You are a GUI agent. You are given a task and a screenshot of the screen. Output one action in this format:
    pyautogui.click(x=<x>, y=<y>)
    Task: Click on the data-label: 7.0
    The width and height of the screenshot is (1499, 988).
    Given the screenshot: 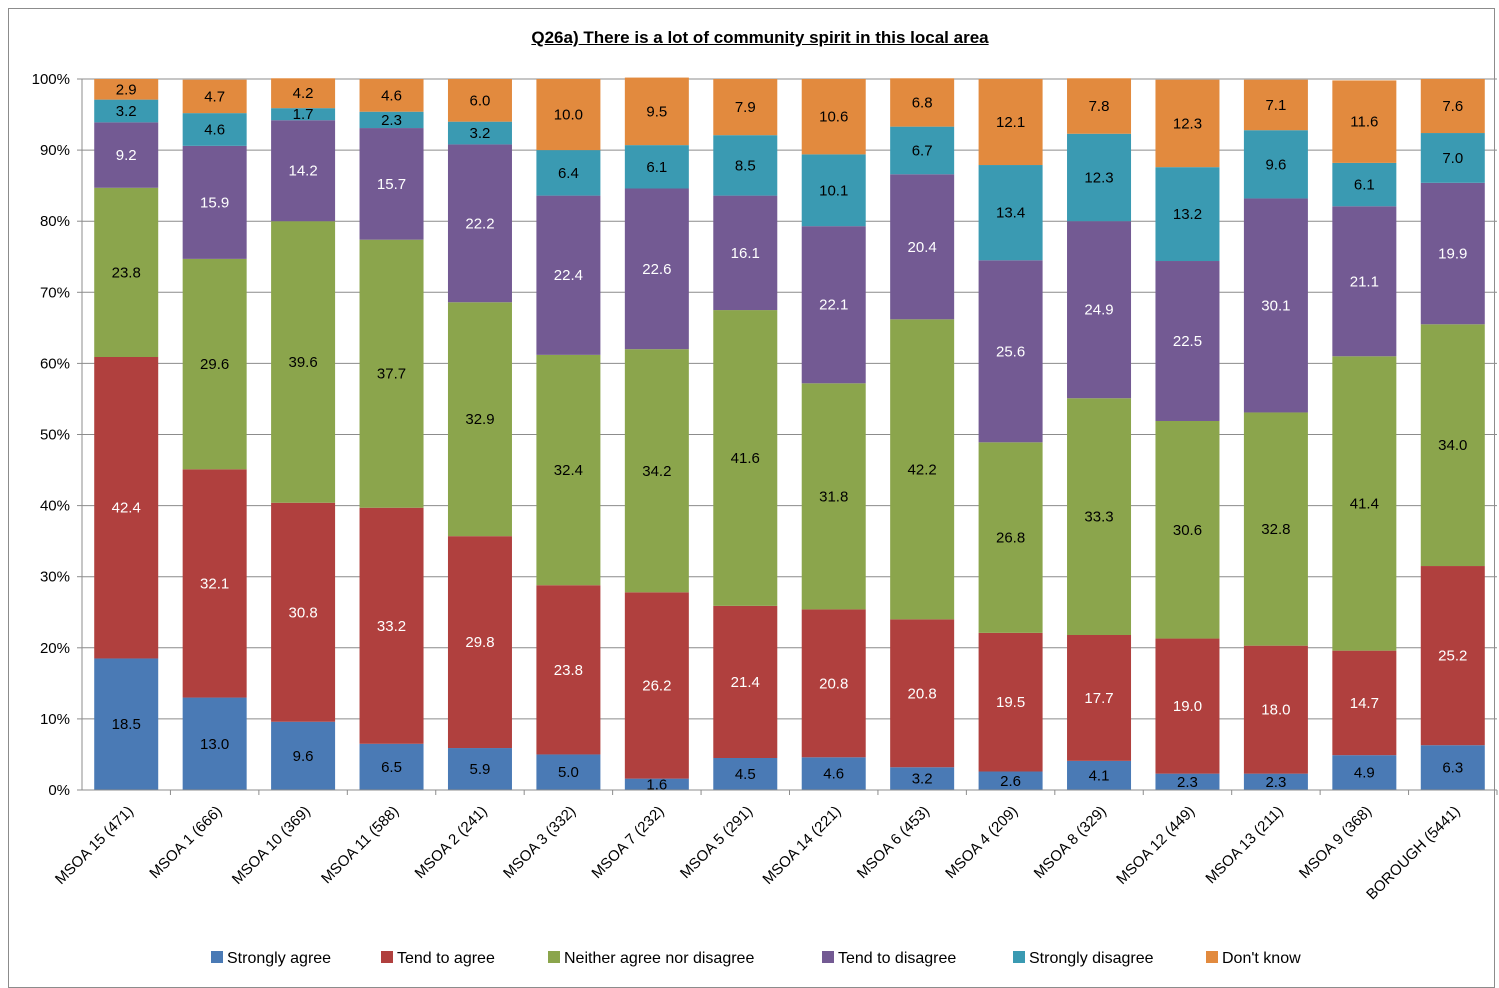 What is the action you would take?
    pyautogui.click(x=1452, y=158)
    